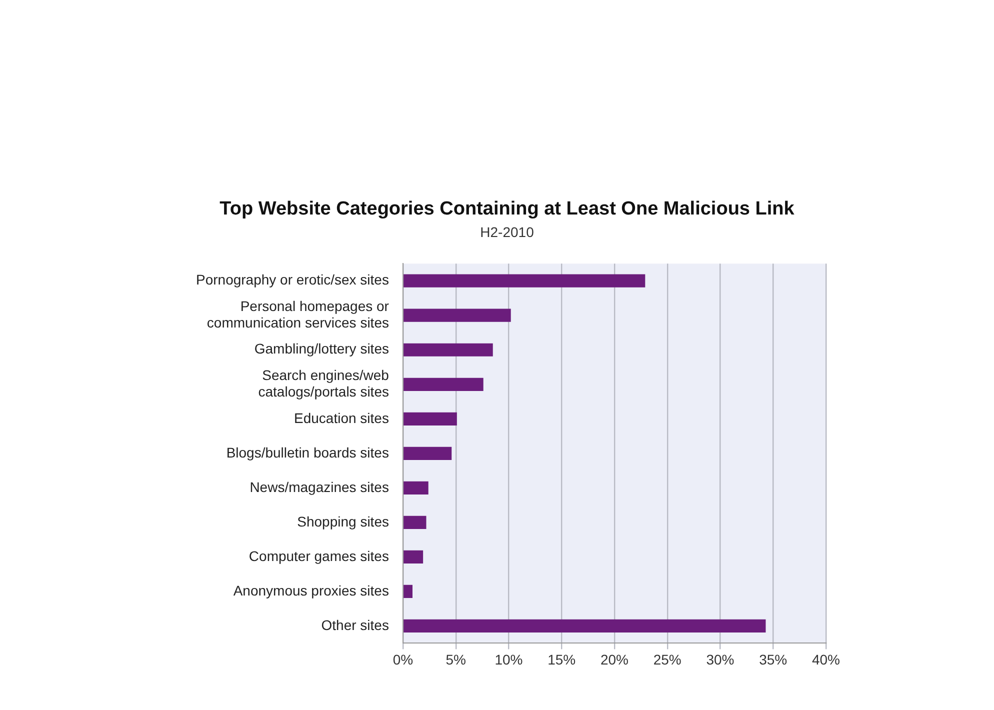 This screenshot has height=710, width=994. I want to click on x-tick-label: 30%, so click(720, 659).